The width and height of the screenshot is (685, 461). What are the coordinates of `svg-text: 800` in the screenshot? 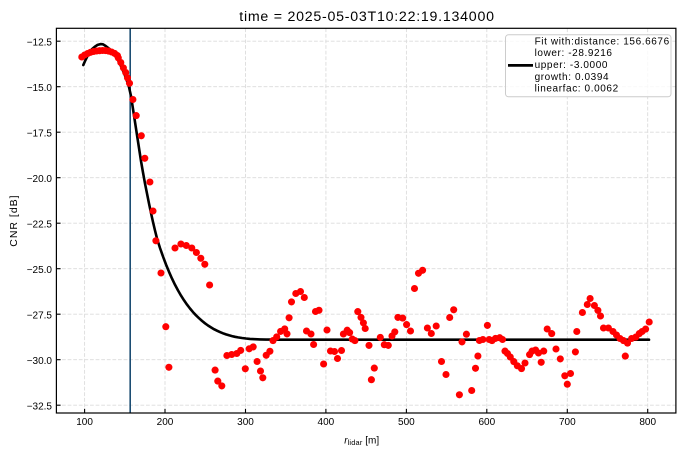 It's located at (647, 422).